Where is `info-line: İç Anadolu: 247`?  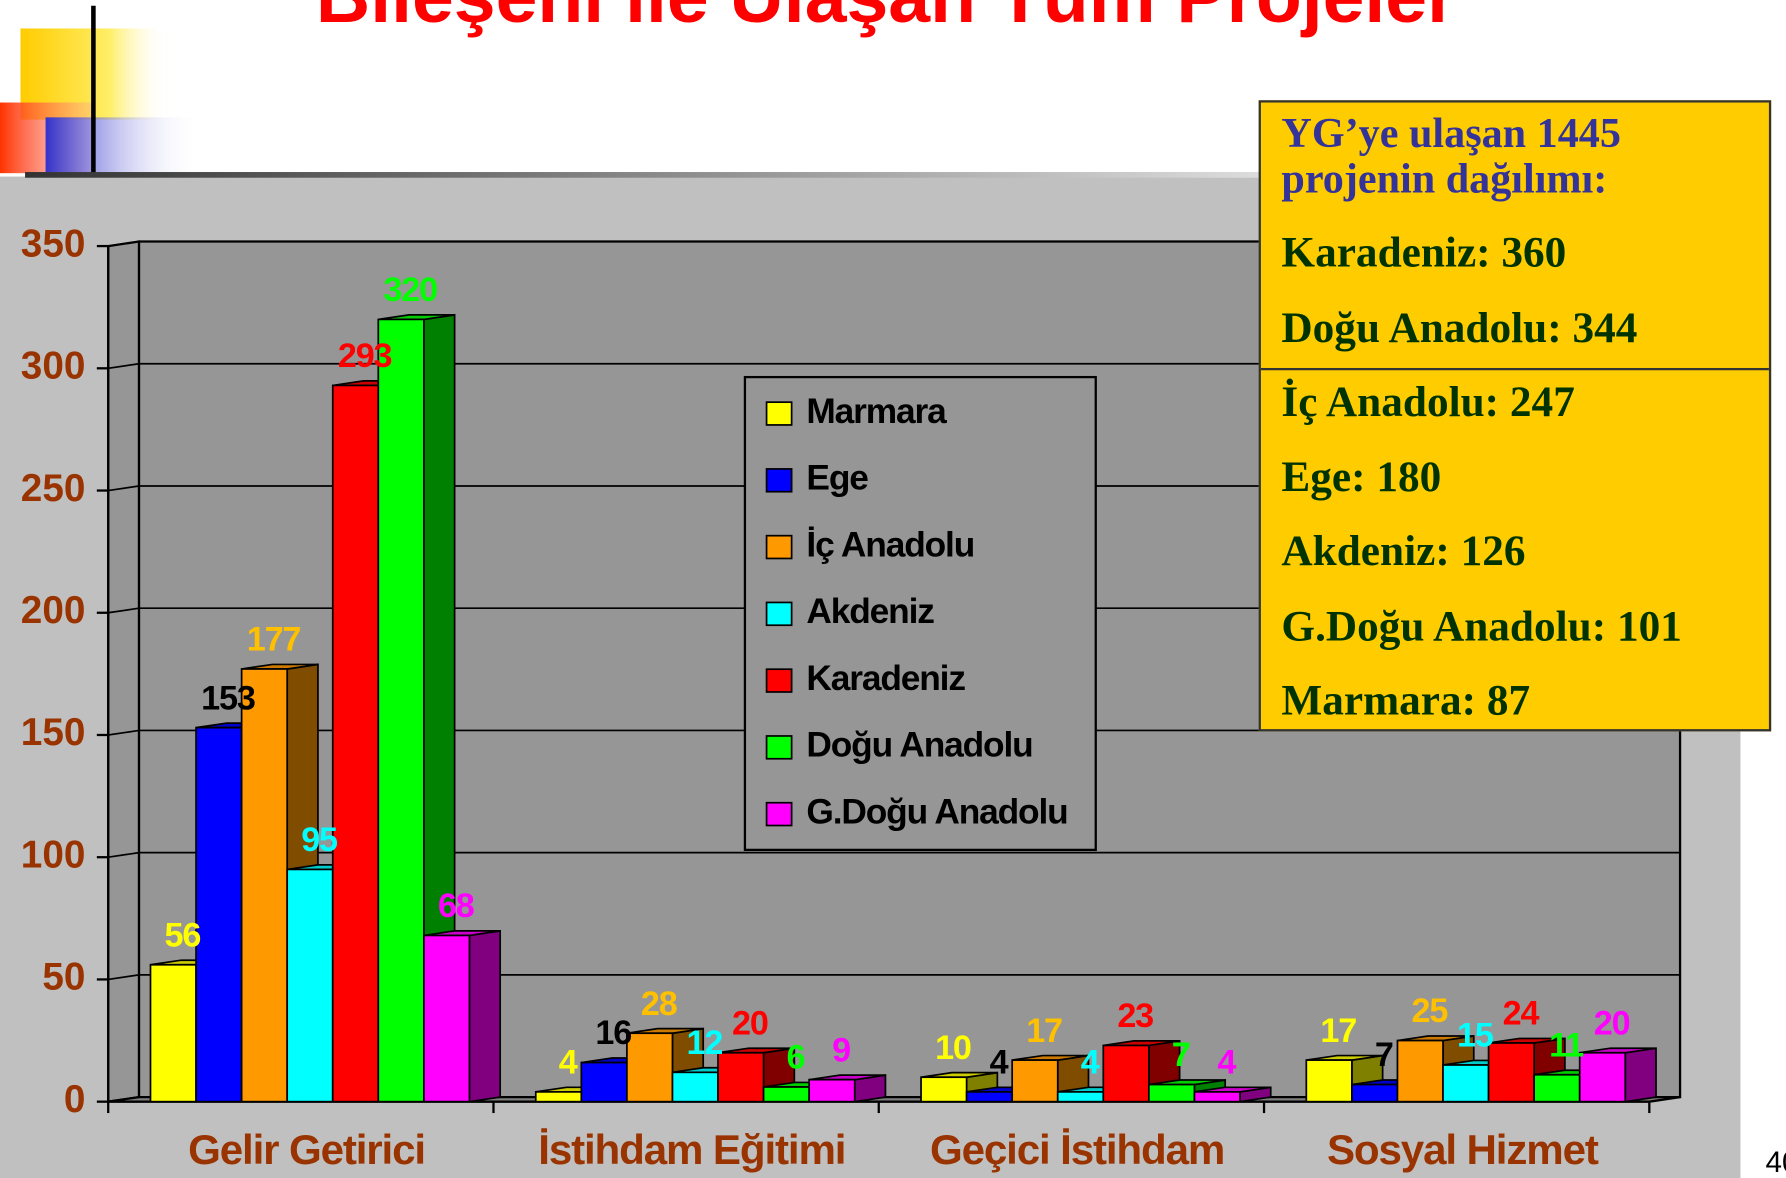
info-line: İç Anadolu: 247 is located at coordinates (1428, 402).